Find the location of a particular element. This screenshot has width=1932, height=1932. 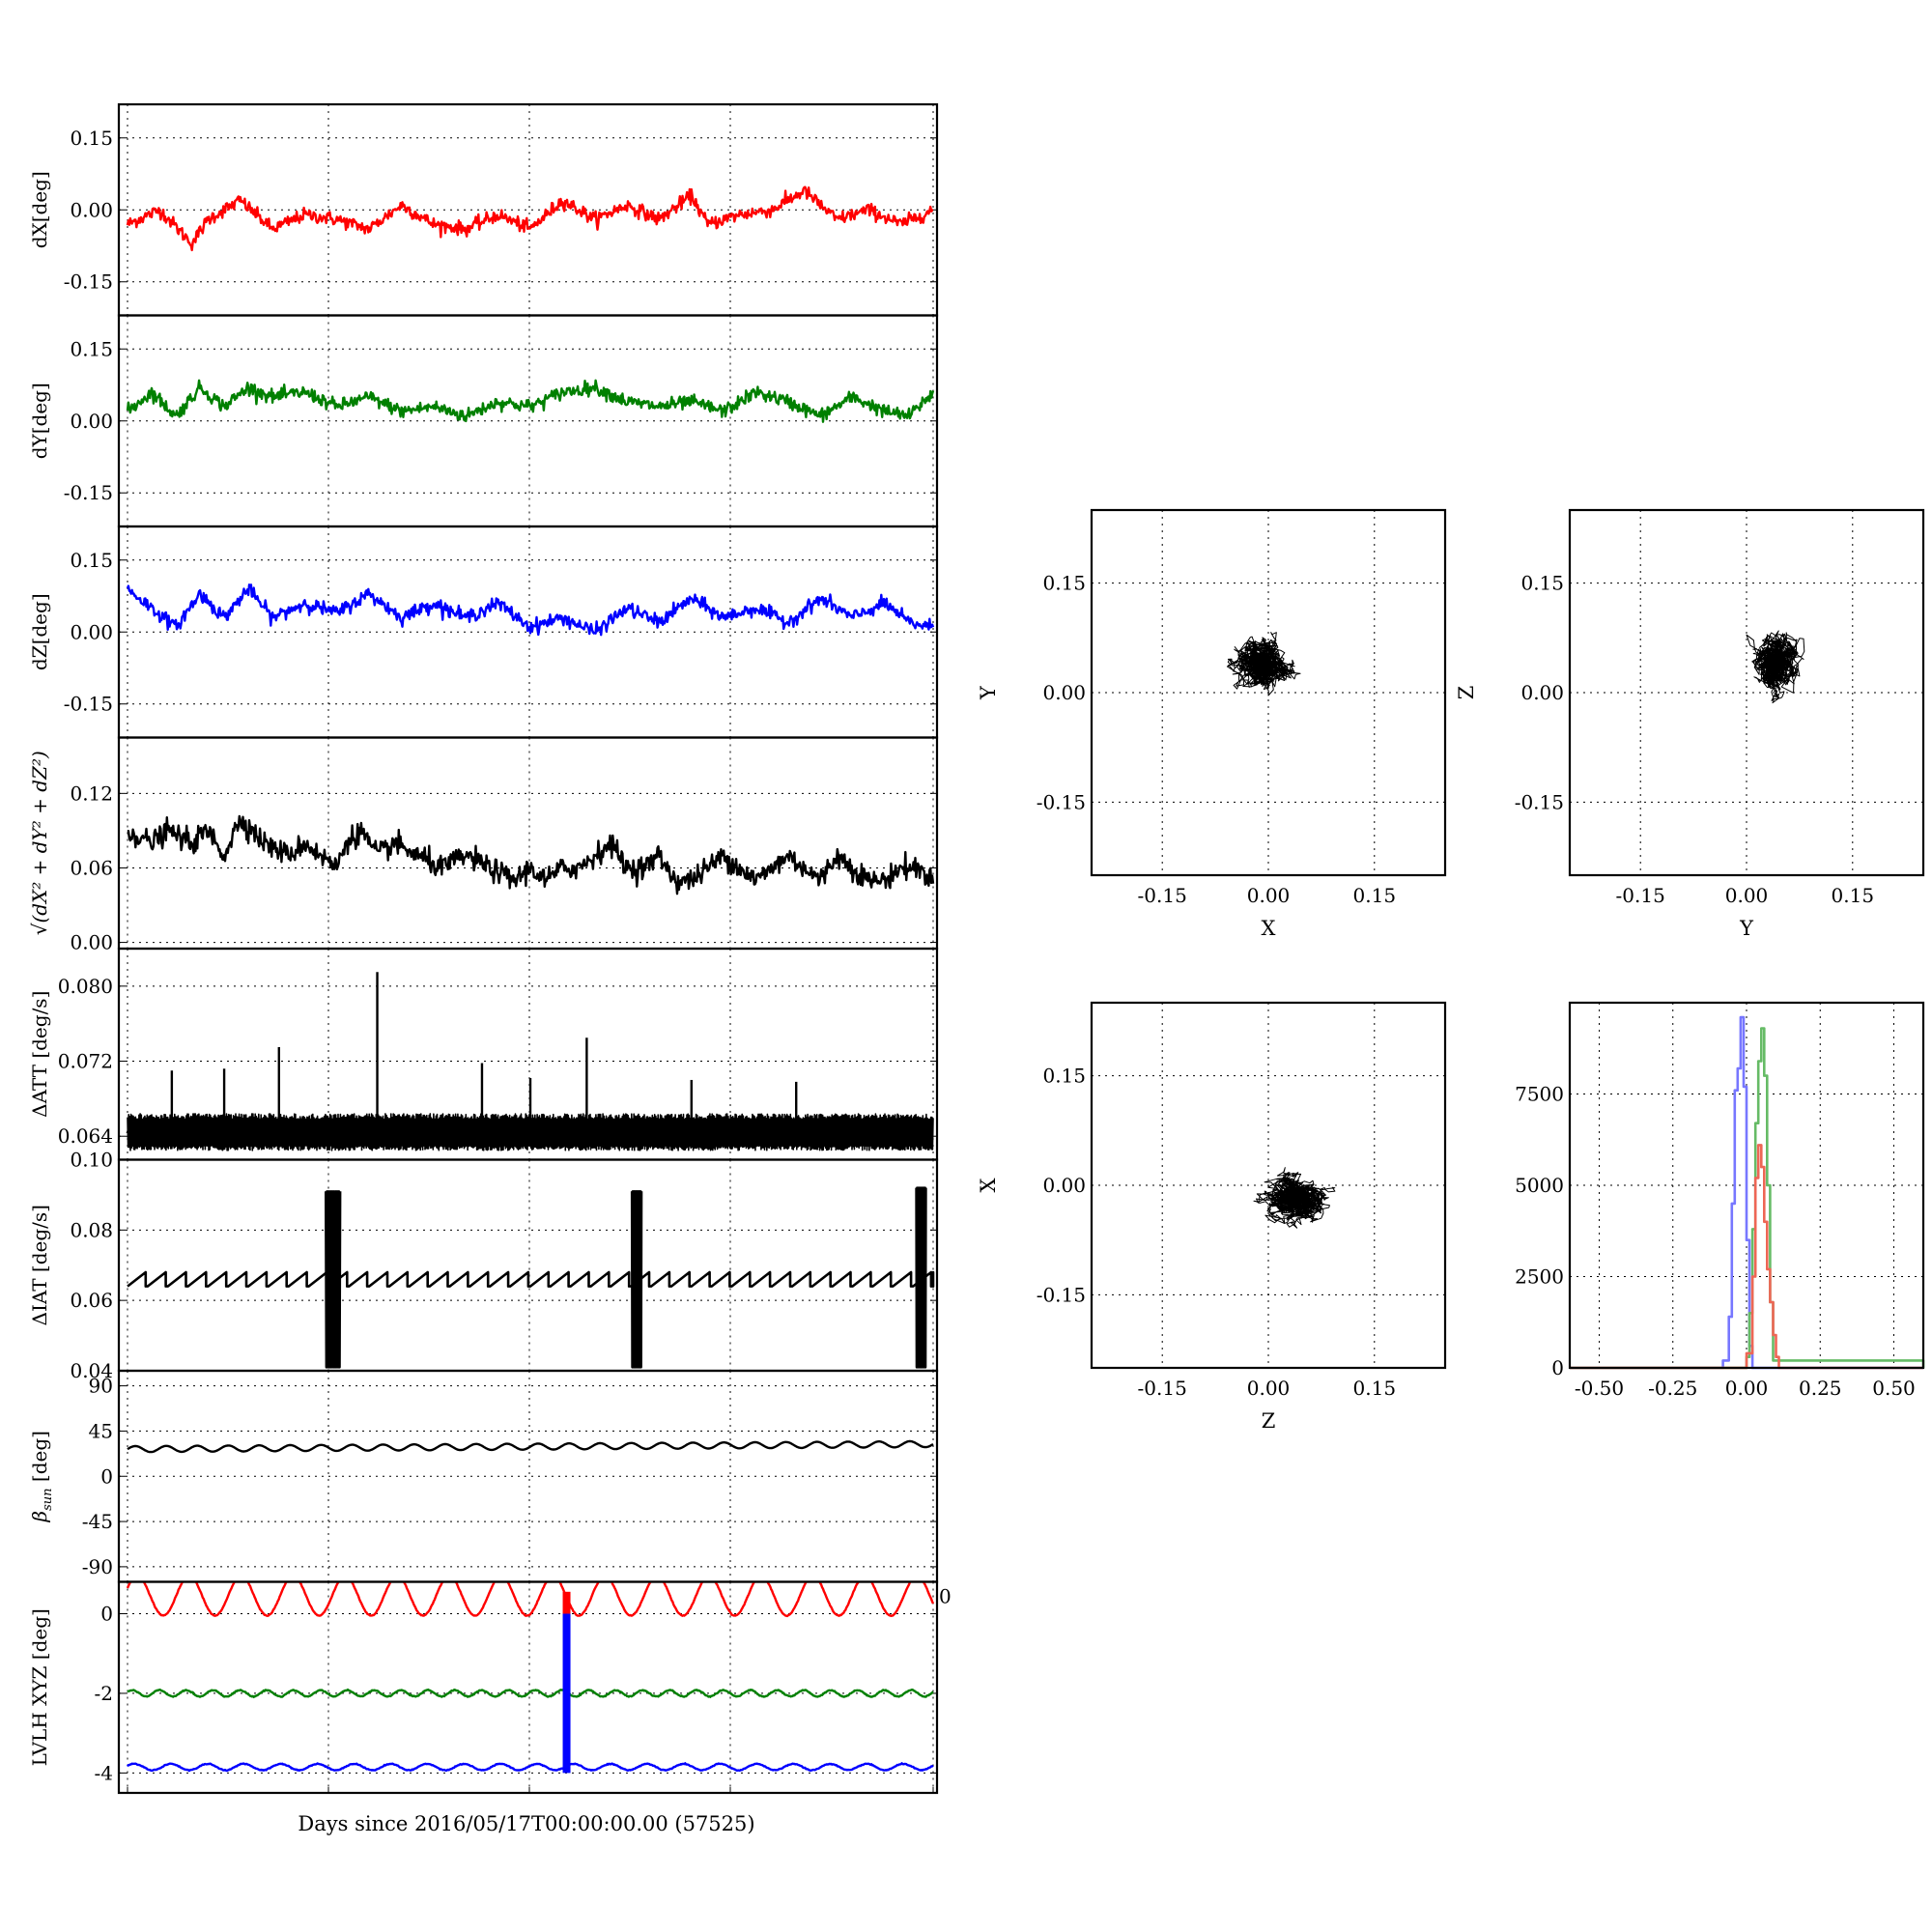

panel-mag: 0.12 0.06 0.00 √(dX² + dY² + dZ²) is located at coordinates (483, 845).